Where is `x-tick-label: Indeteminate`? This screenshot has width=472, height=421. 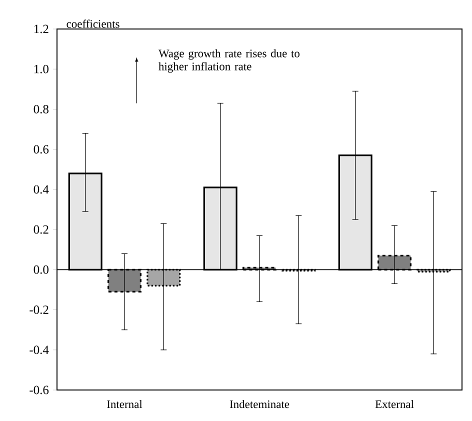 x-tick-label: Indeteminate is located at coordinates (260, 404).